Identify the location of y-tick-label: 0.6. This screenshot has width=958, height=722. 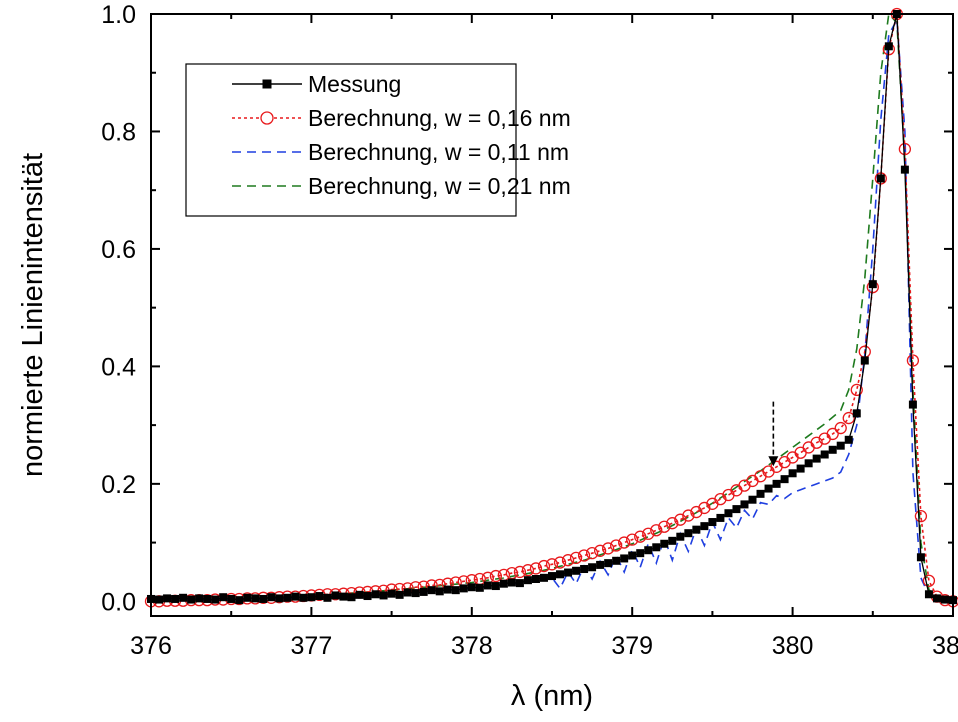
(118, 250).